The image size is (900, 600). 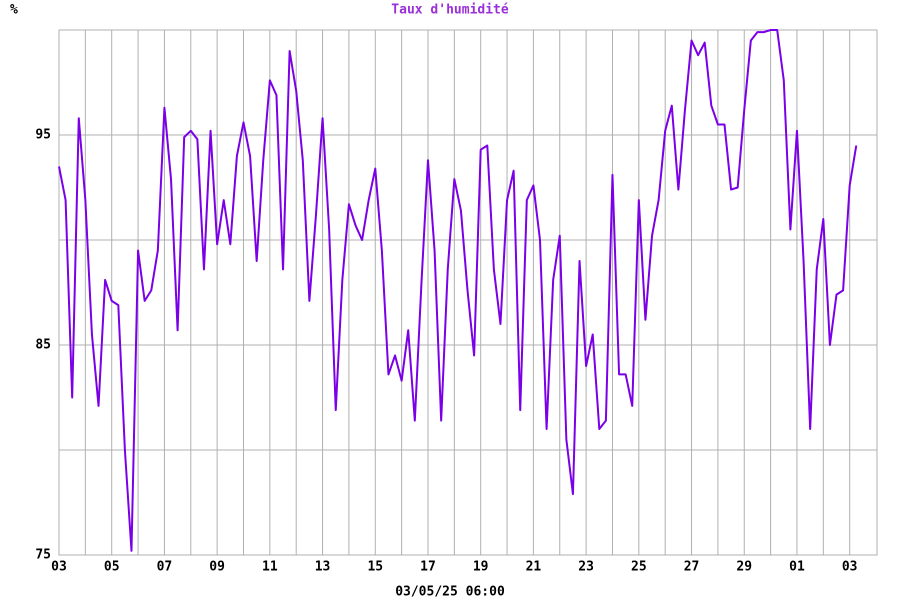 I want to click on x-tick-label: 15, so click(x=375, y=567).